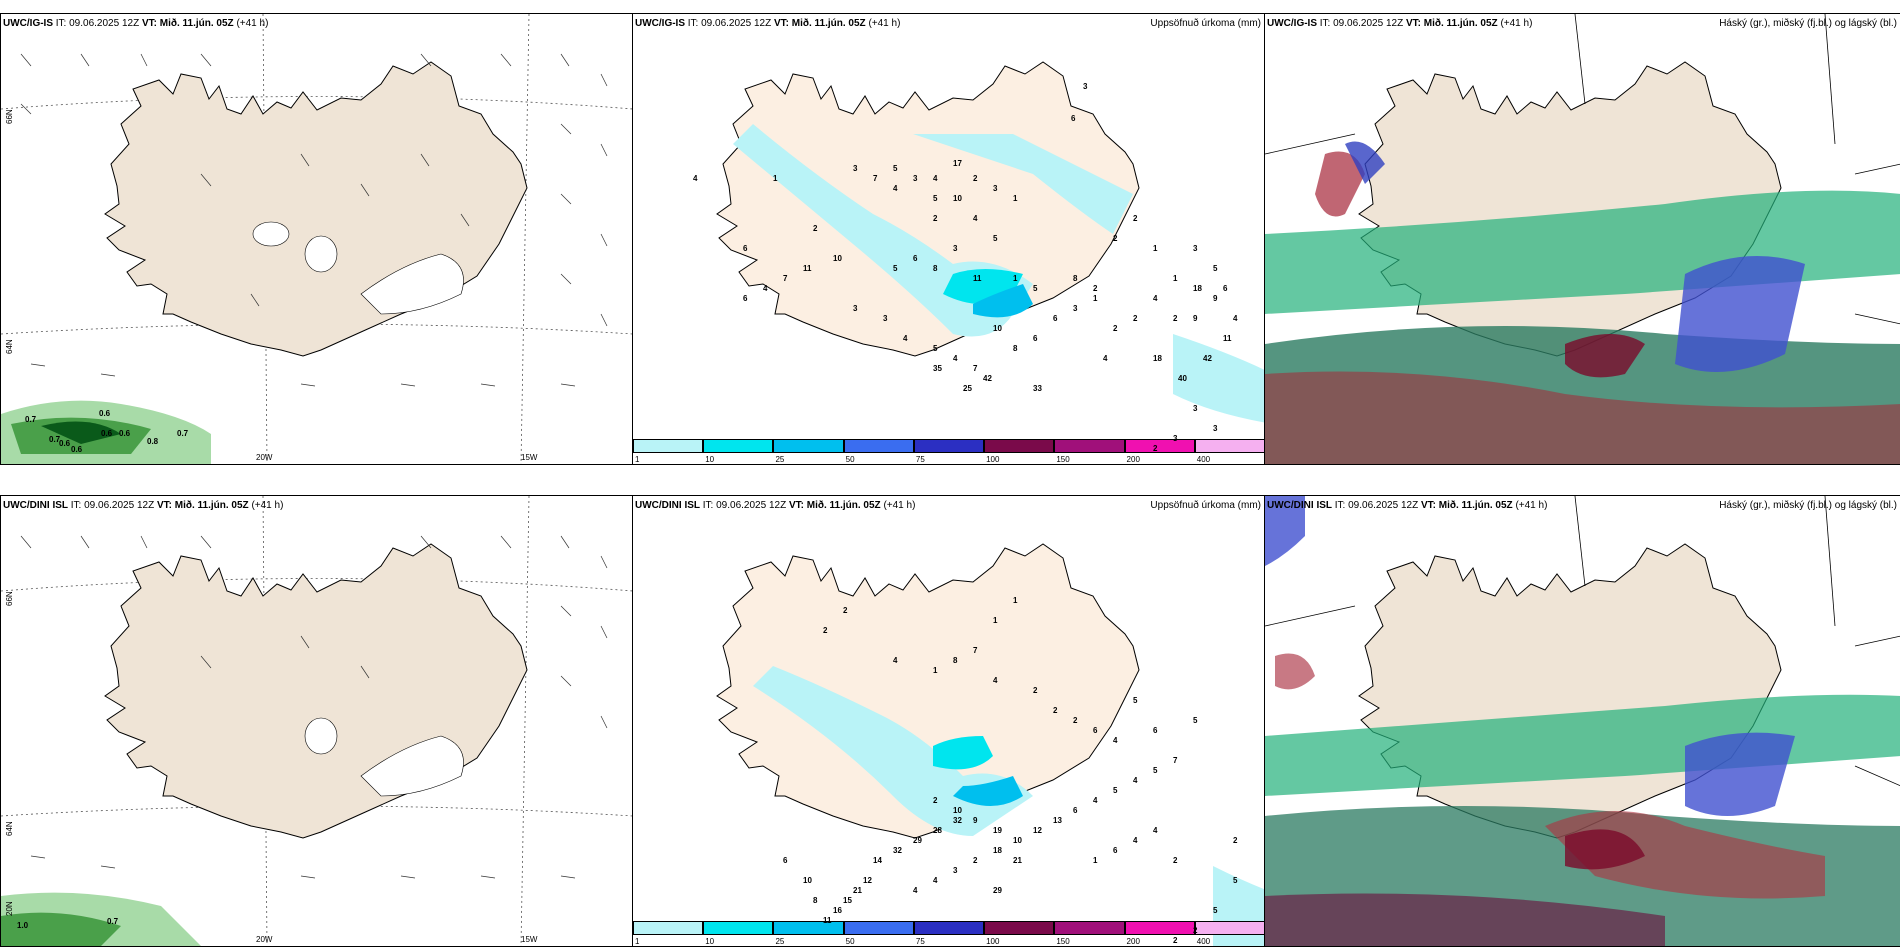  What do you see at coordinates (877, 860) in the screenshot?
I see `precip-value: 14` at bounding box center [877, 860].